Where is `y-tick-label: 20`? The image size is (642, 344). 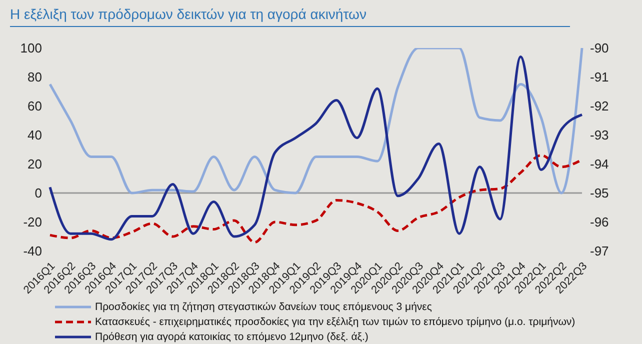 y-tick-label: 20 is located at coordinates (35, 164).